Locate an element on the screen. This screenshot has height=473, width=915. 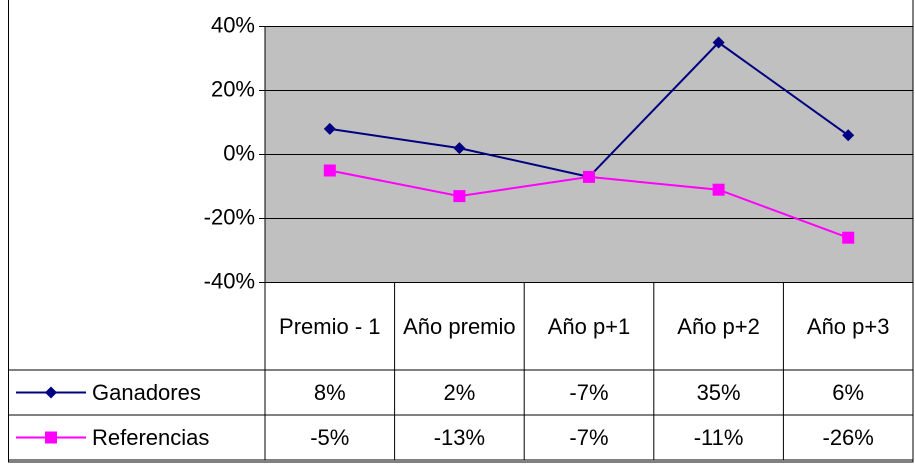
table-value: -13% is located at coordinates (459, 437).